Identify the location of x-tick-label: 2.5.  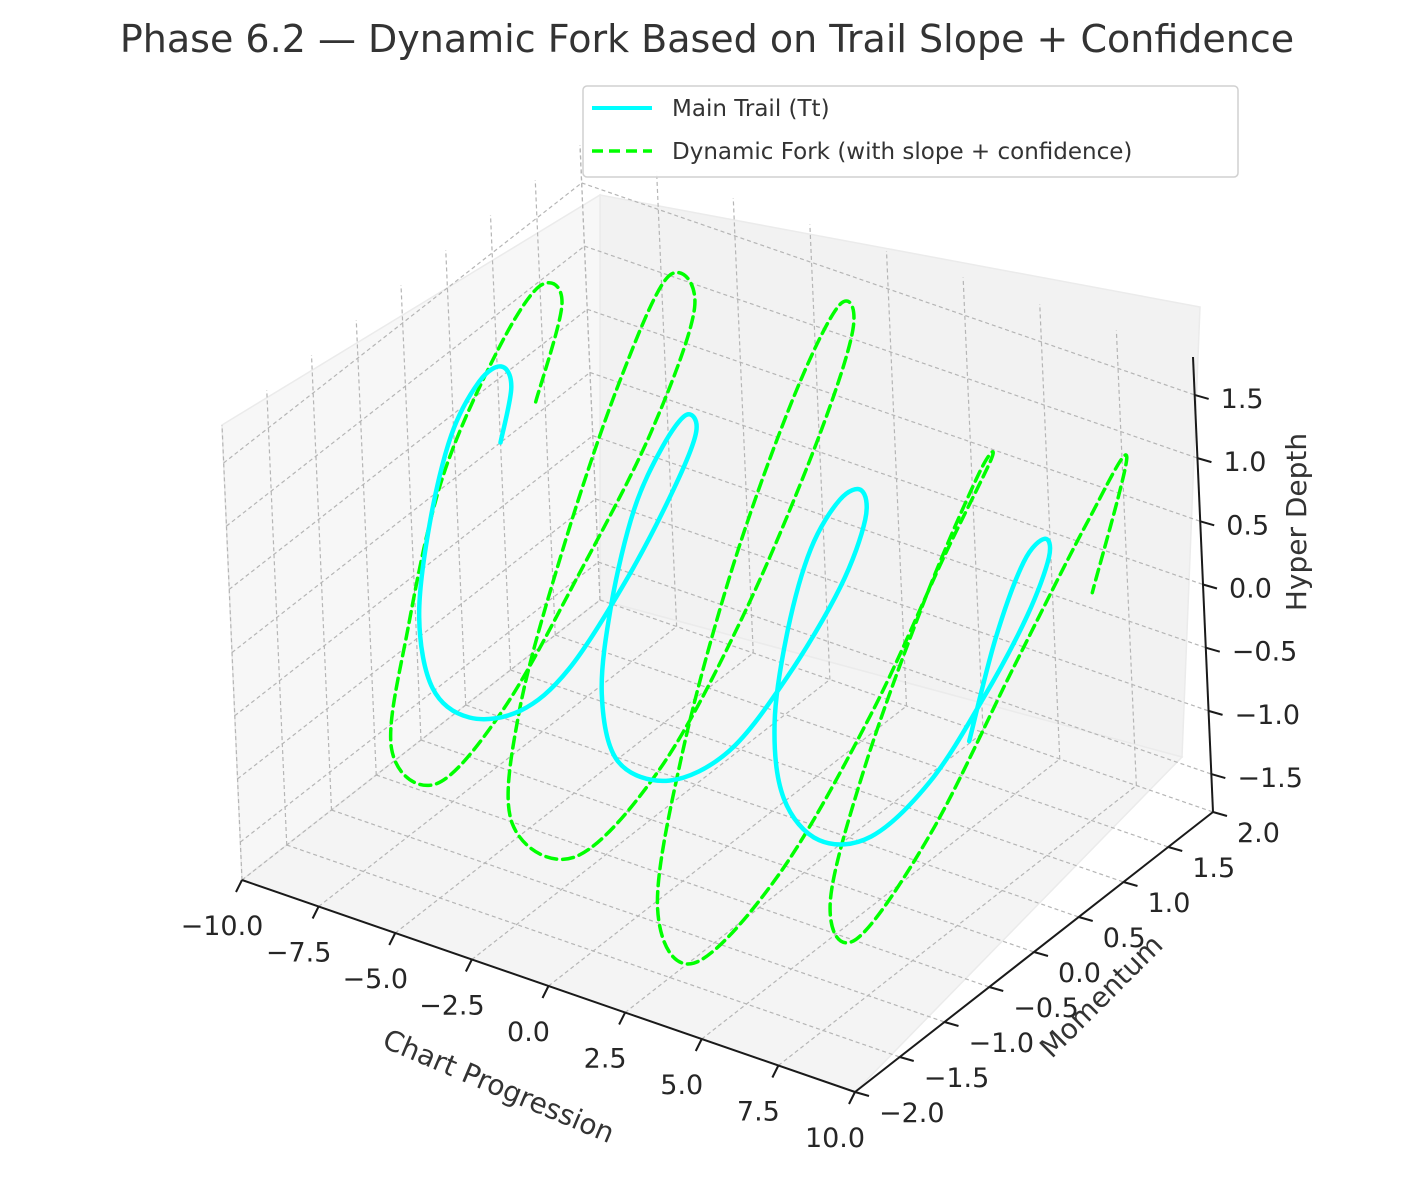
(605, 1059).